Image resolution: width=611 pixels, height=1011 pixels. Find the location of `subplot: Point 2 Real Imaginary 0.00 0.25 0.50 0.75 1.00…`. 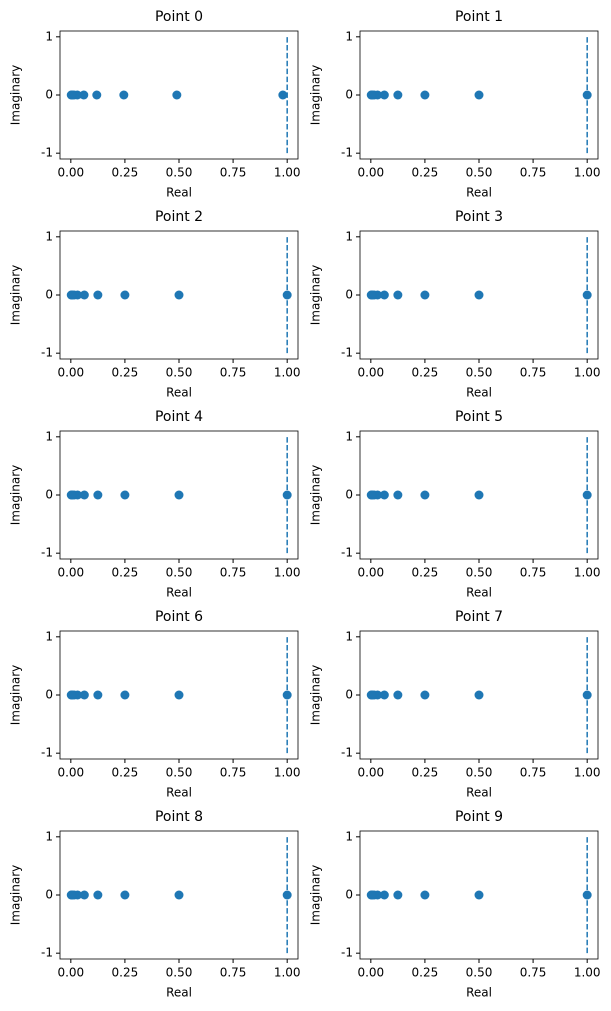

subplot: Point 2 Real Imaginary 0.00 0.25 0.50 0.75 1.00… is located at coordinates (155, 304).